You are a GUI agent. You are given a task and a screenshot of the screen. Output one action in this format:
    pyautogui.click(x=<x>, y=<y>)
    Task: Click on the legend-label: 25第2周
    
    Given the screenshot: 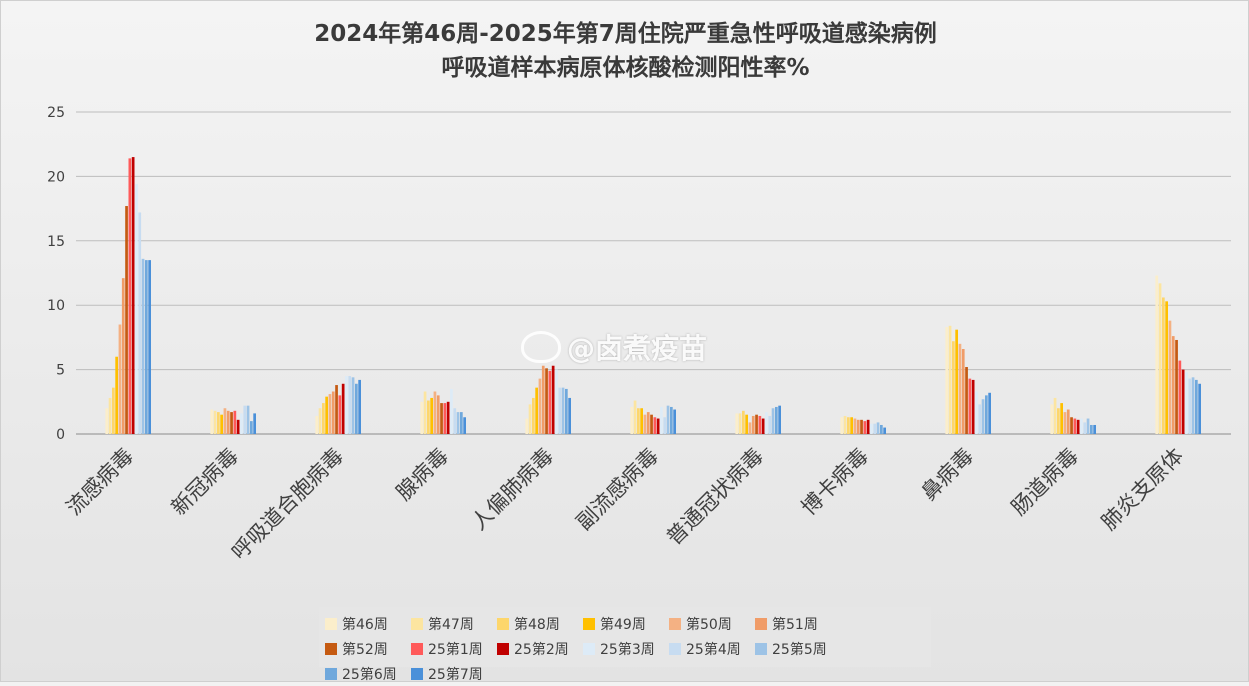 What is the action you would take?
    pyautogui.click(x=541, y=649)
    